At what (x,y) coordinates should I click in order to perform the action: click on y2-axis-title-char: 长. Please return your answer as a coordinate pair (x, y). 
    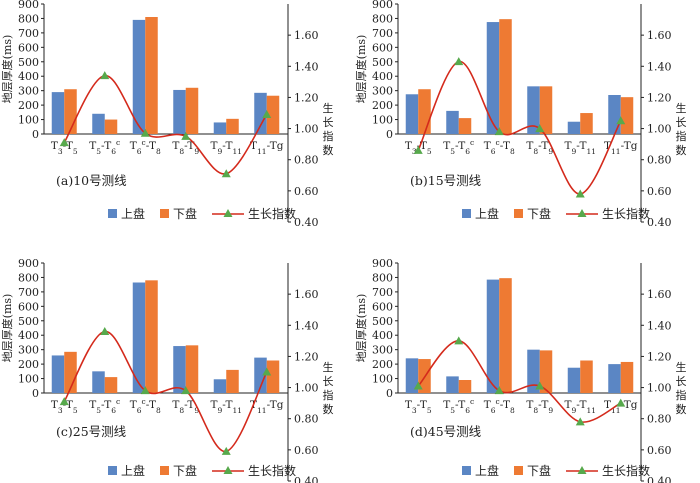
    Looking at the image, I should click on (681, 381).